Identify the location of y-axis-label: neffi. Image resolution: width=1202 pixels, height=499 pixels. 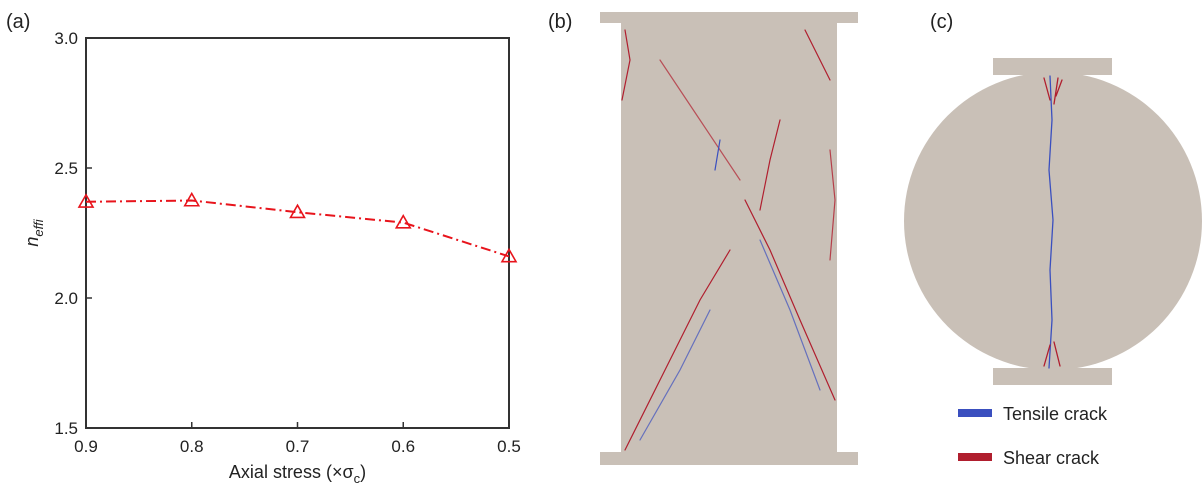
(34, 232).